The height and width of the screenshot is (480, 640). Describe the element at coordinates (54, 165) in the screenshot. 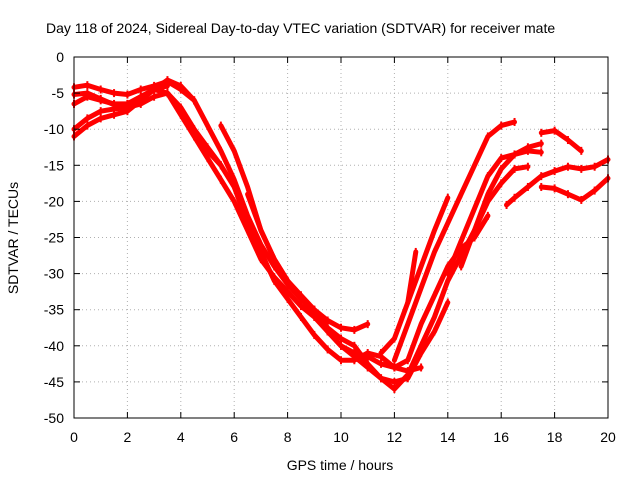

I see `y-tick-label: -15` at that location.